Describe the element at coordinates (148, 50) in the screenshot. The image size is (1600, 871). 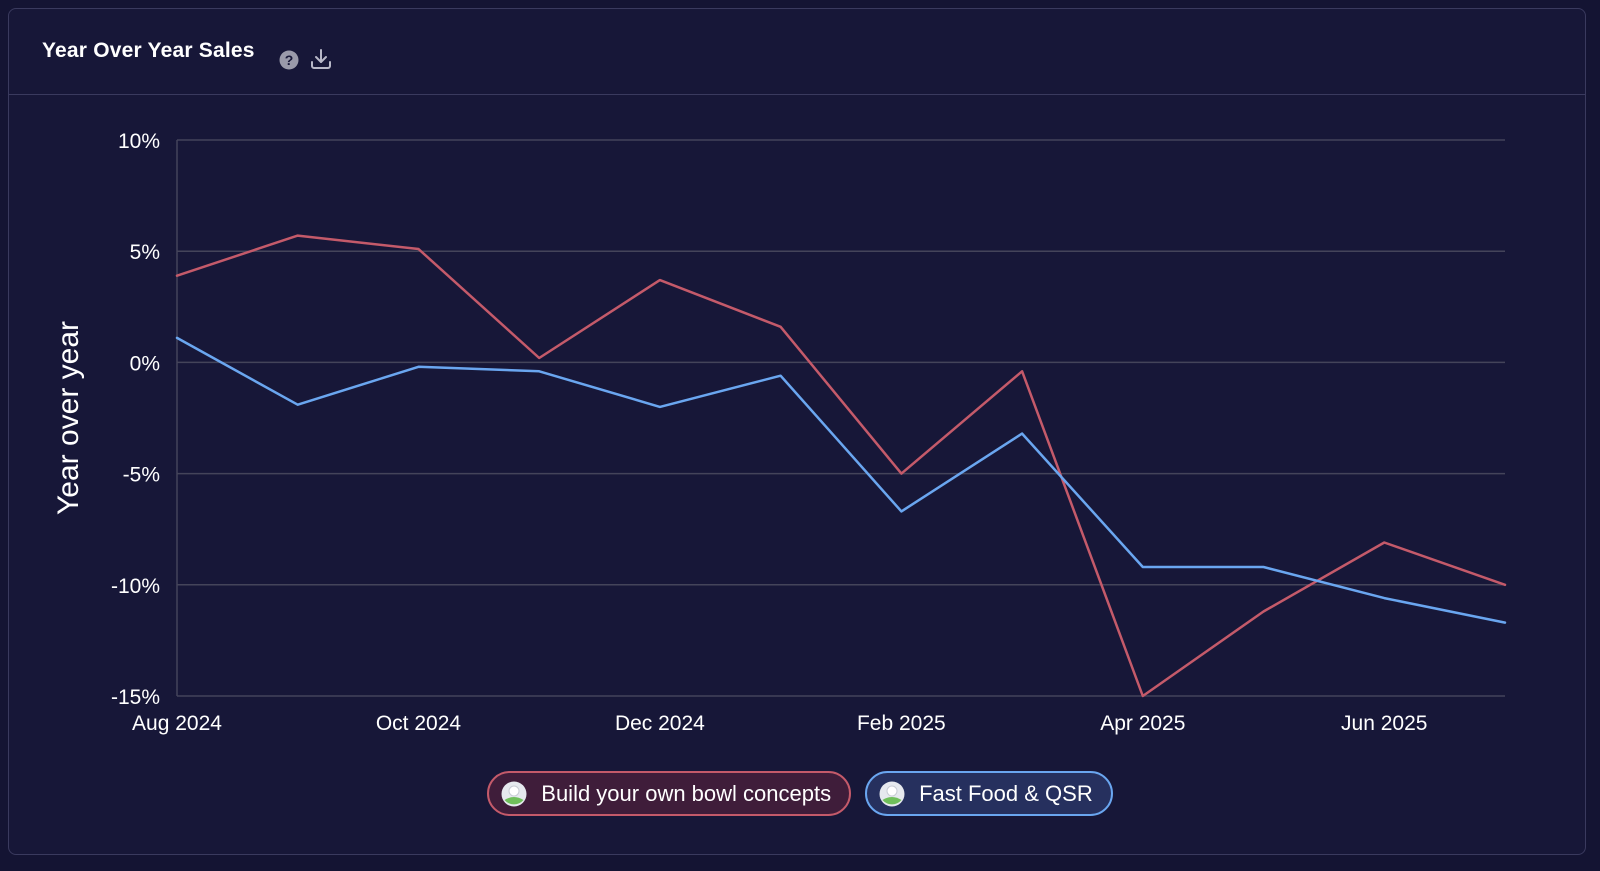
I see `chart-title: Year Over Year Sales` at that location.